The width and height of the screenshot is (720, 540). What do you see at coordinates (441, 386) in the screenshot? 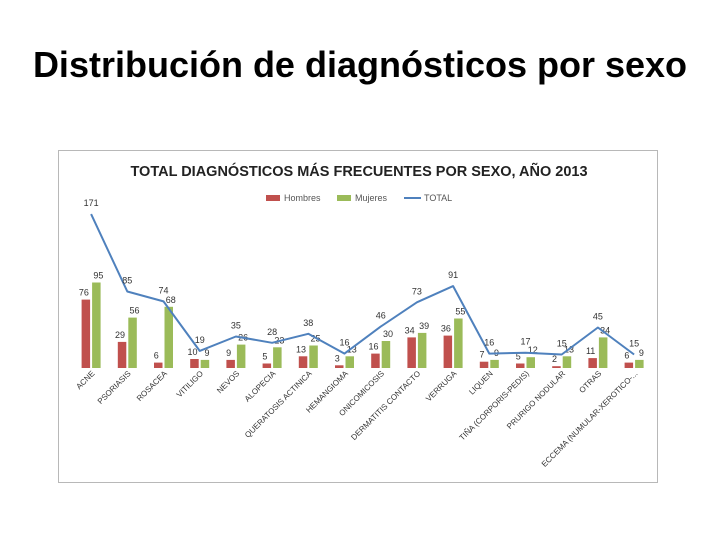
I see `x-tick-label: VERRUGA` at bounding box center [441, 386].